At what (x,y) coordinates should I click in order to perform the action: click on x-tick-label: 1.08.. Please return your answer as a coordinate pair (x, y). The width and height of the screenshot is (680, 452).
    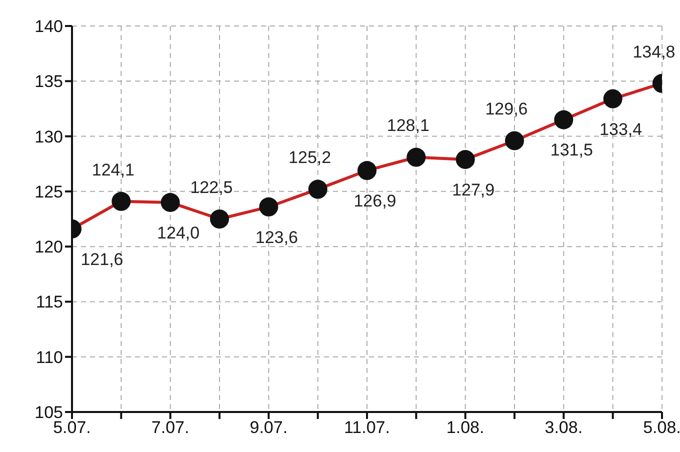
    Looking at the image, I should click on (465, 428).